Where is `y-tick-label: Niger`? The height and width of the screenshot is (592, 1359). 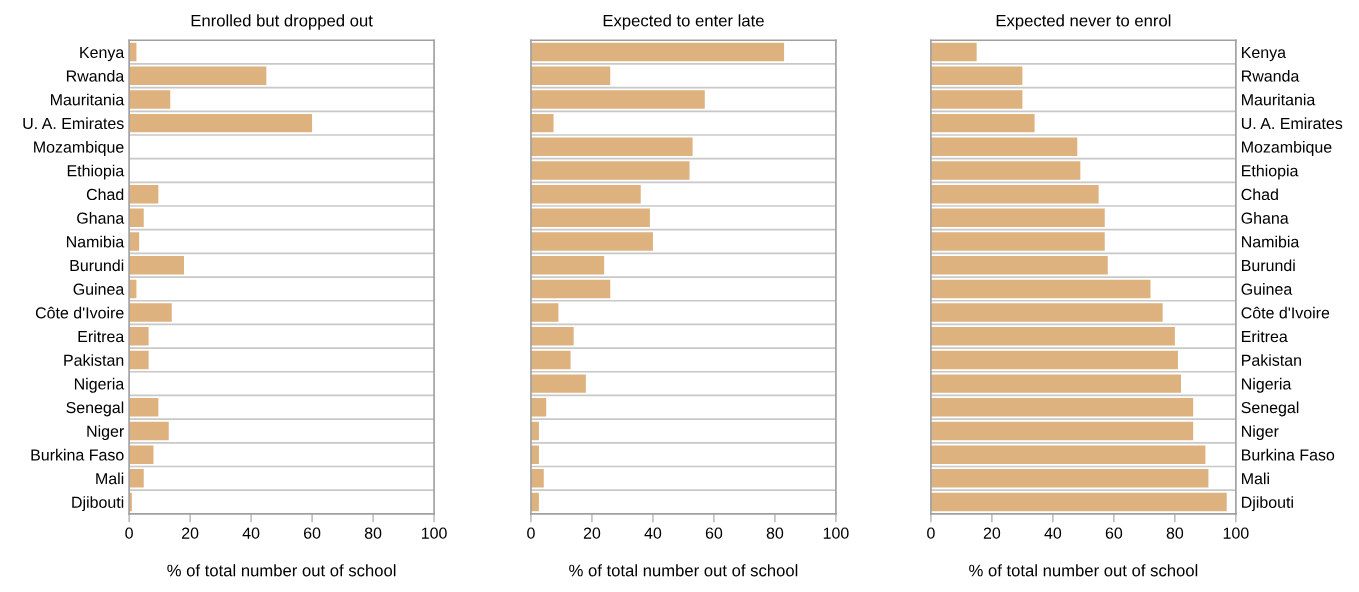
y-tick-label: Niger is located at coordinates (1260, 433).